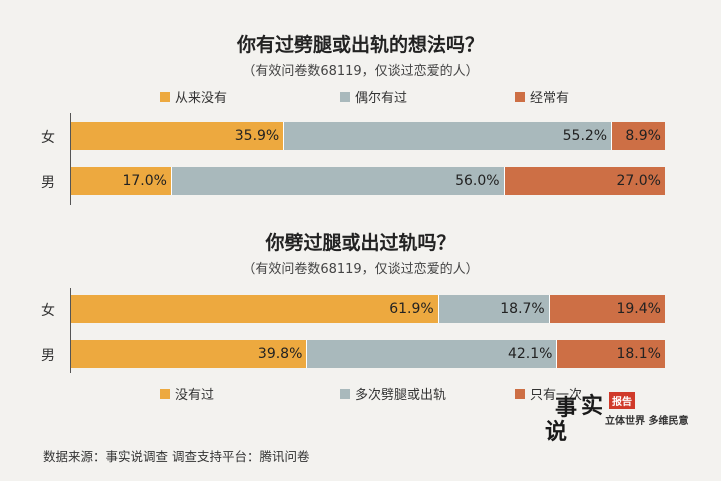 The height and width of the screenshot is (481, 721). I want to click on data-label: 19.4%, so click(638, 309).